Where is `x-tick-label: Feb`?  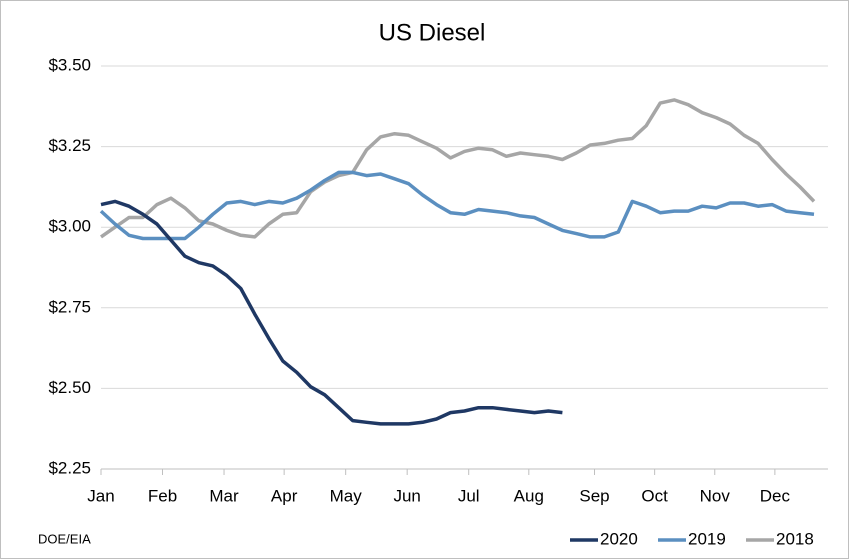
x-tick-label: Feb is located at coordinates (162, 495).